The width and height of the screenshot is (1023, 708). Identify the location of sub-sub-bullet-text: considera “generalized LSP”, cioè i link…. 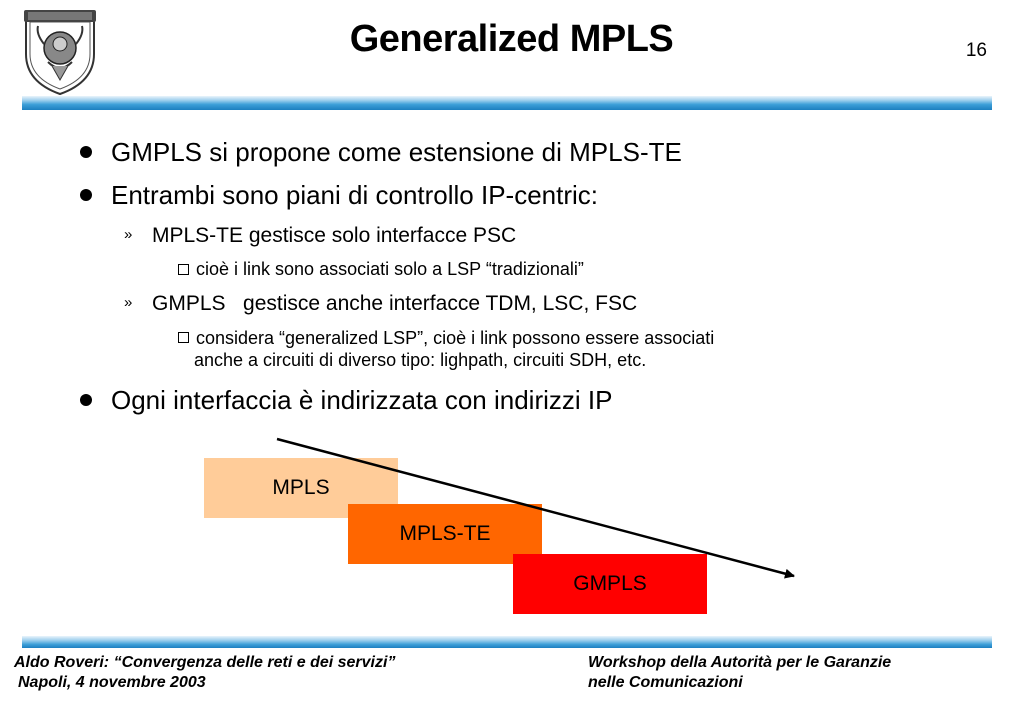
(567, 349).